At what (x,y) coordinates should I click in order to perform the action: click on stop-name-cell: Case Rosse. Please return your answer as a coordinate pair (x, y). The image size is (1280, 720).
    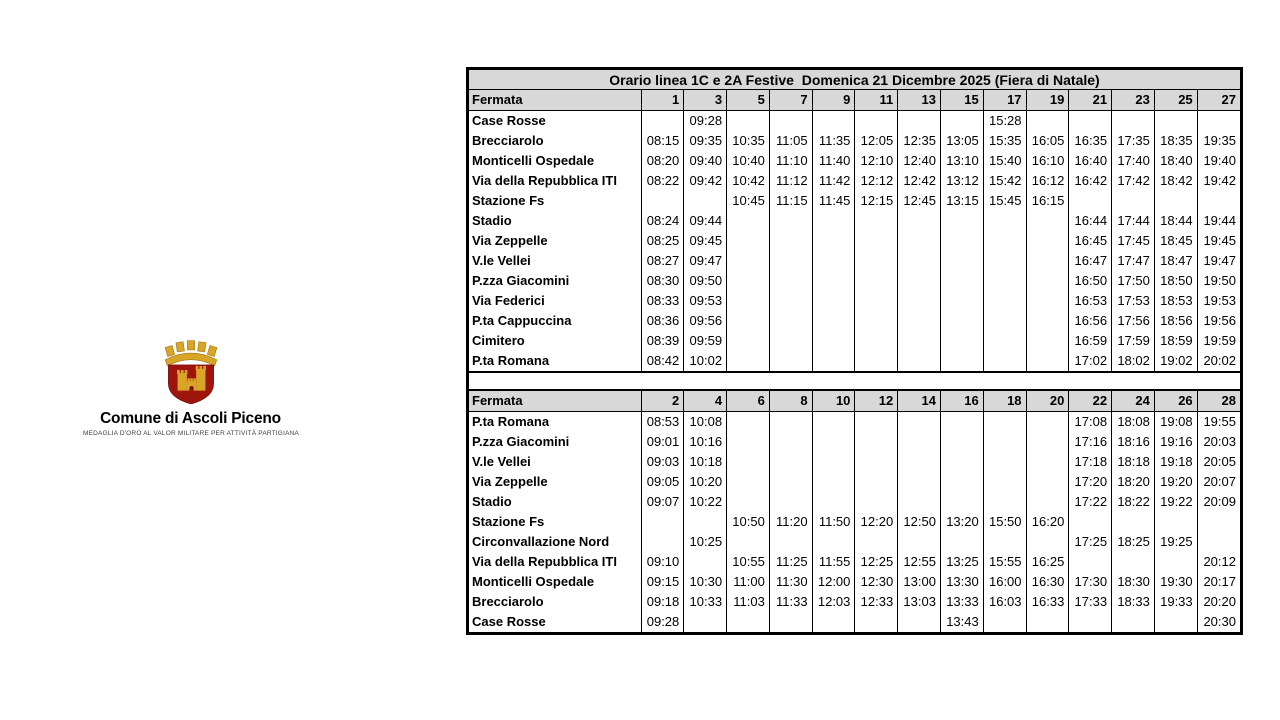
    Looking at the image, I should click on (509, 120).